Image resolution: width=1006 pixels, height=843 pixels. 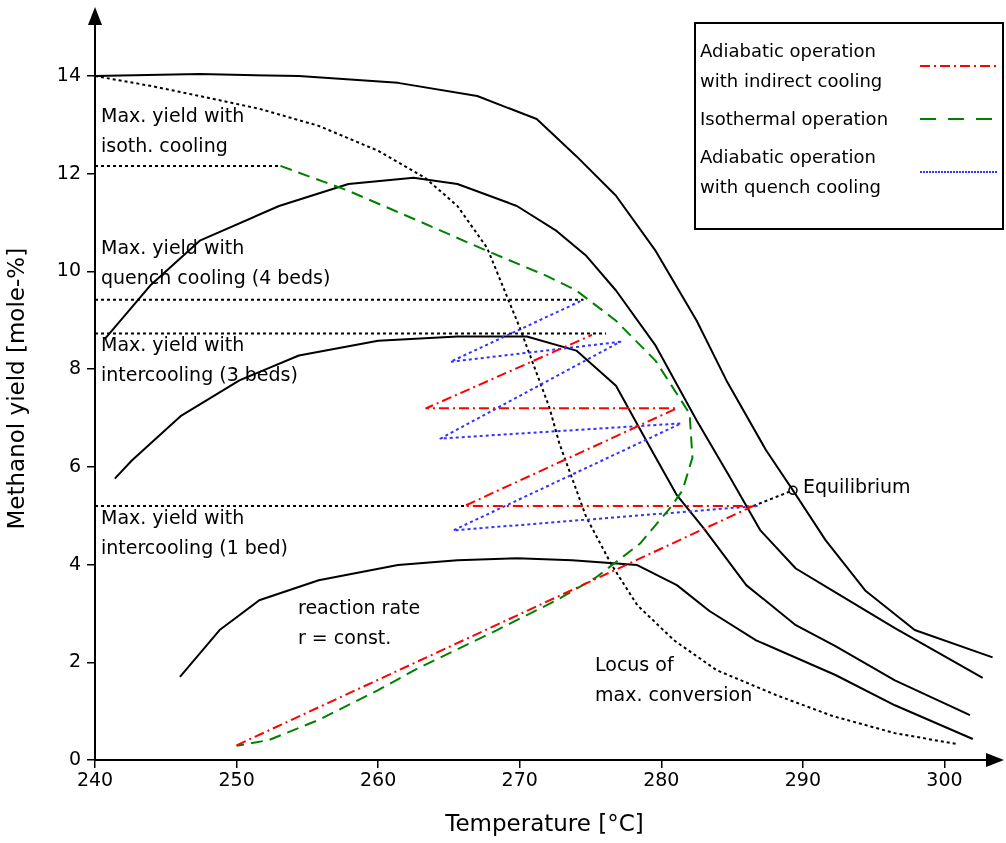 I want to click on x-tick-label: 240, so click(x=95, y=779).